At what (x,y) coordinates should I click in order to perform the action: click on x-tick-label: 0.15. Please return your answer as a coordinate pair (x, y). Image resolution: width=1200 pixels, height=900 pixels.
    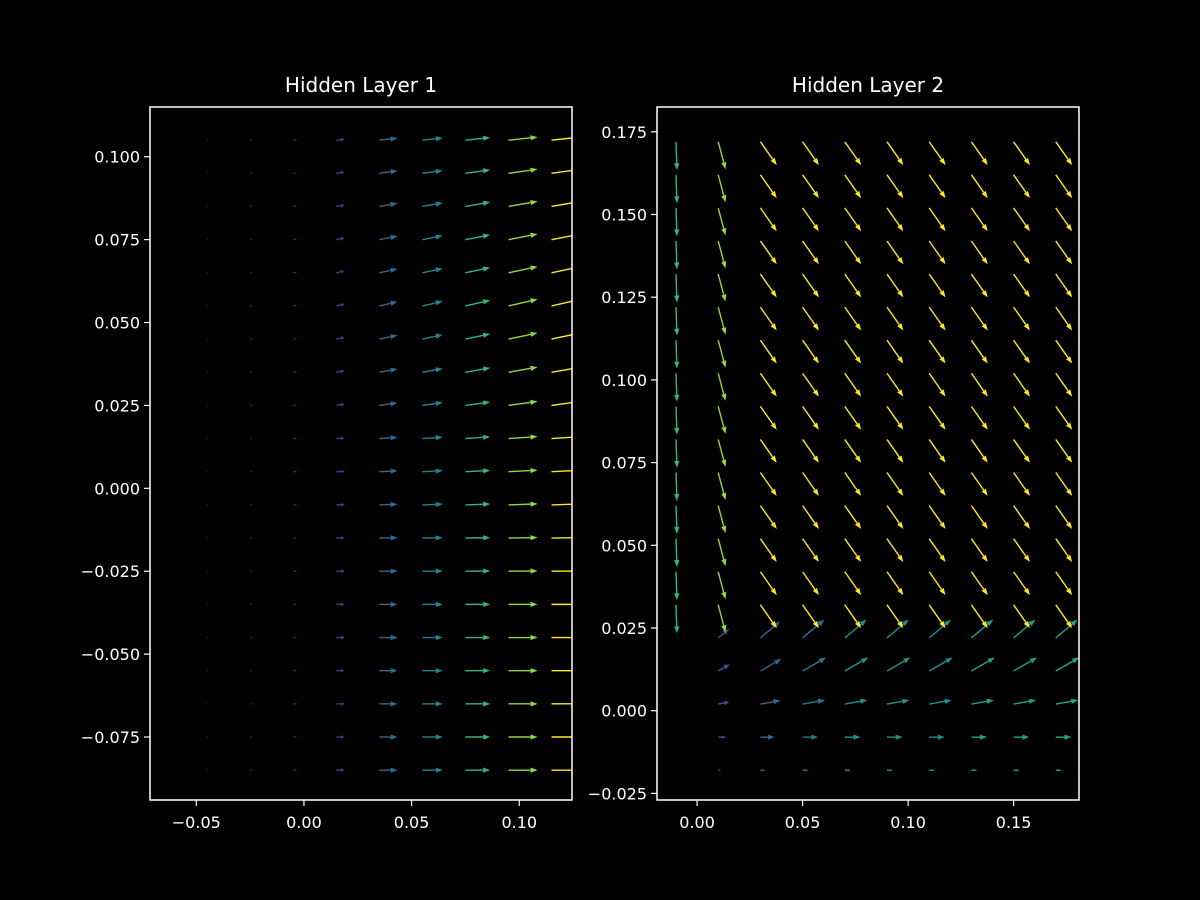
    Looking at the image, I should click on (1014, 822).